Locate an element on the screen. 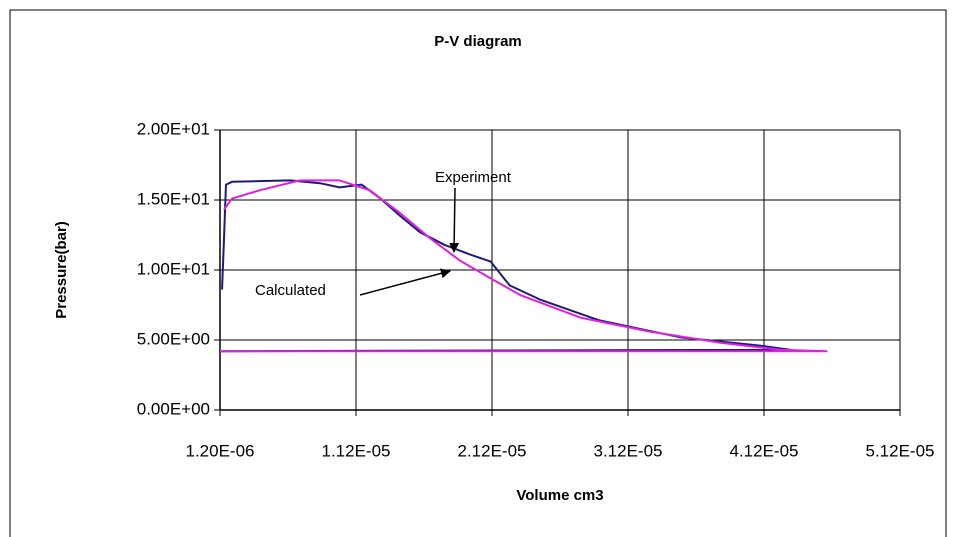 This screenshot has width=958, height=537. x-axis-label: Volume cm3 is located at coordinates (559, 495).